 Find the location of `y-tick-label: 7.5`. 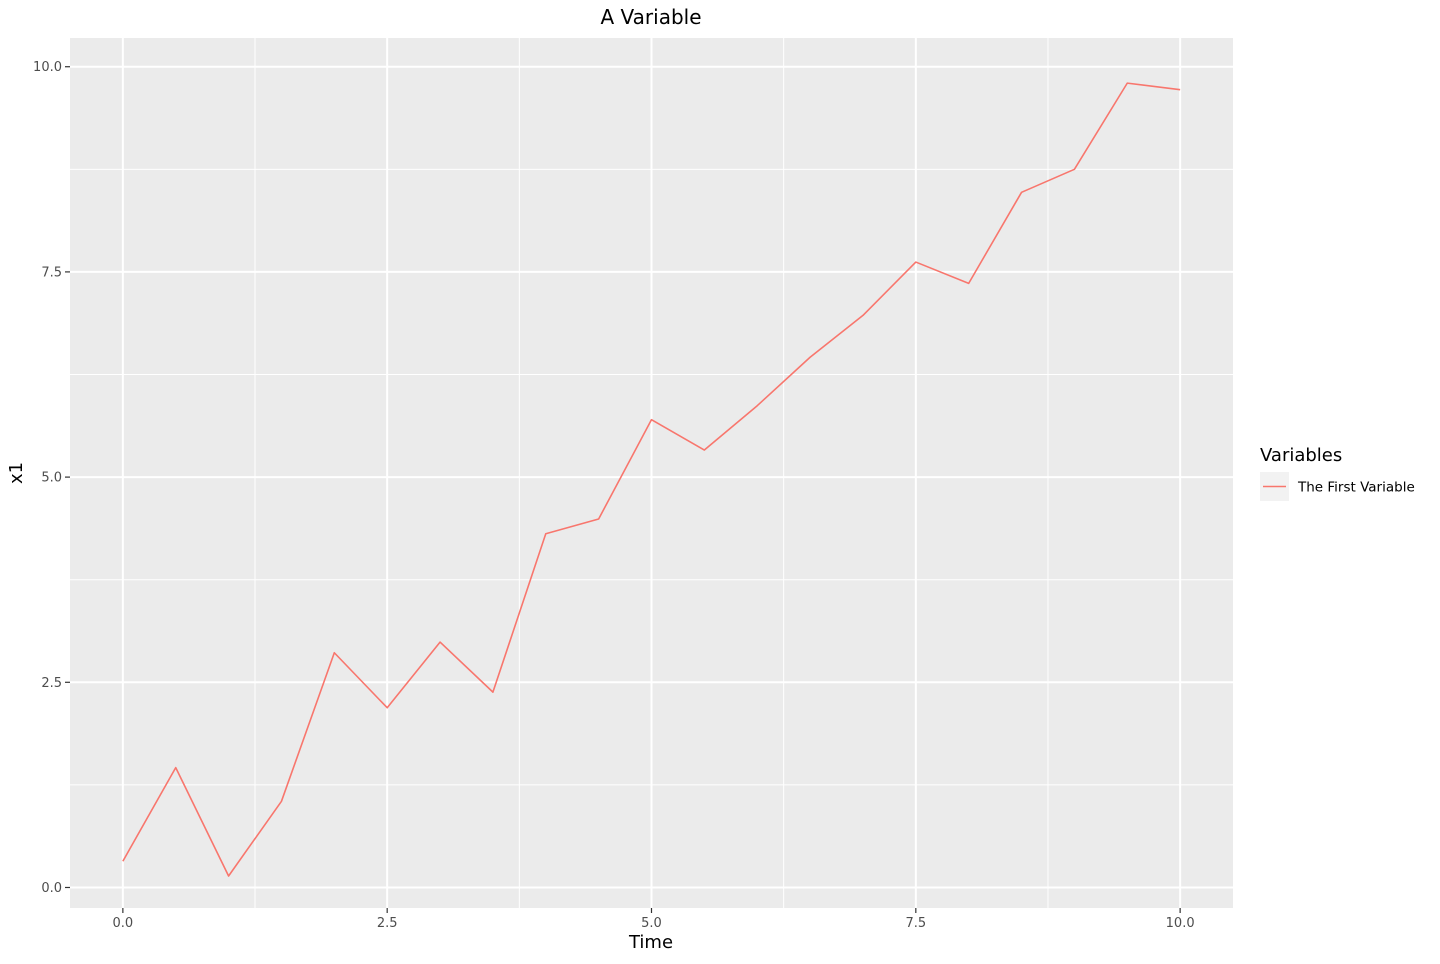

y-tick-label: 7.5 is located at coordinates (51, 272).